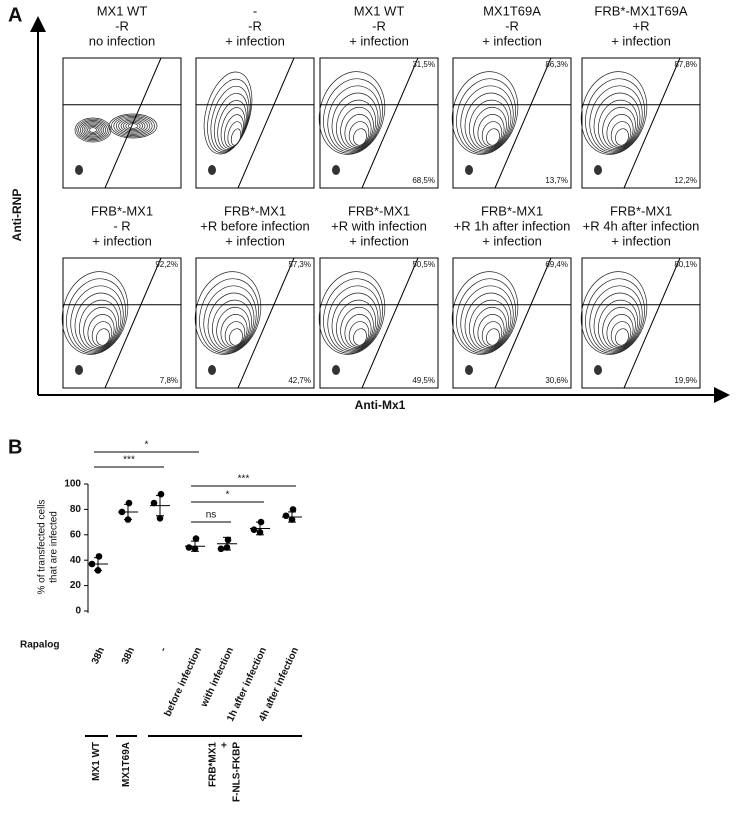  I want to click on plot-frame, so click(379, 323).